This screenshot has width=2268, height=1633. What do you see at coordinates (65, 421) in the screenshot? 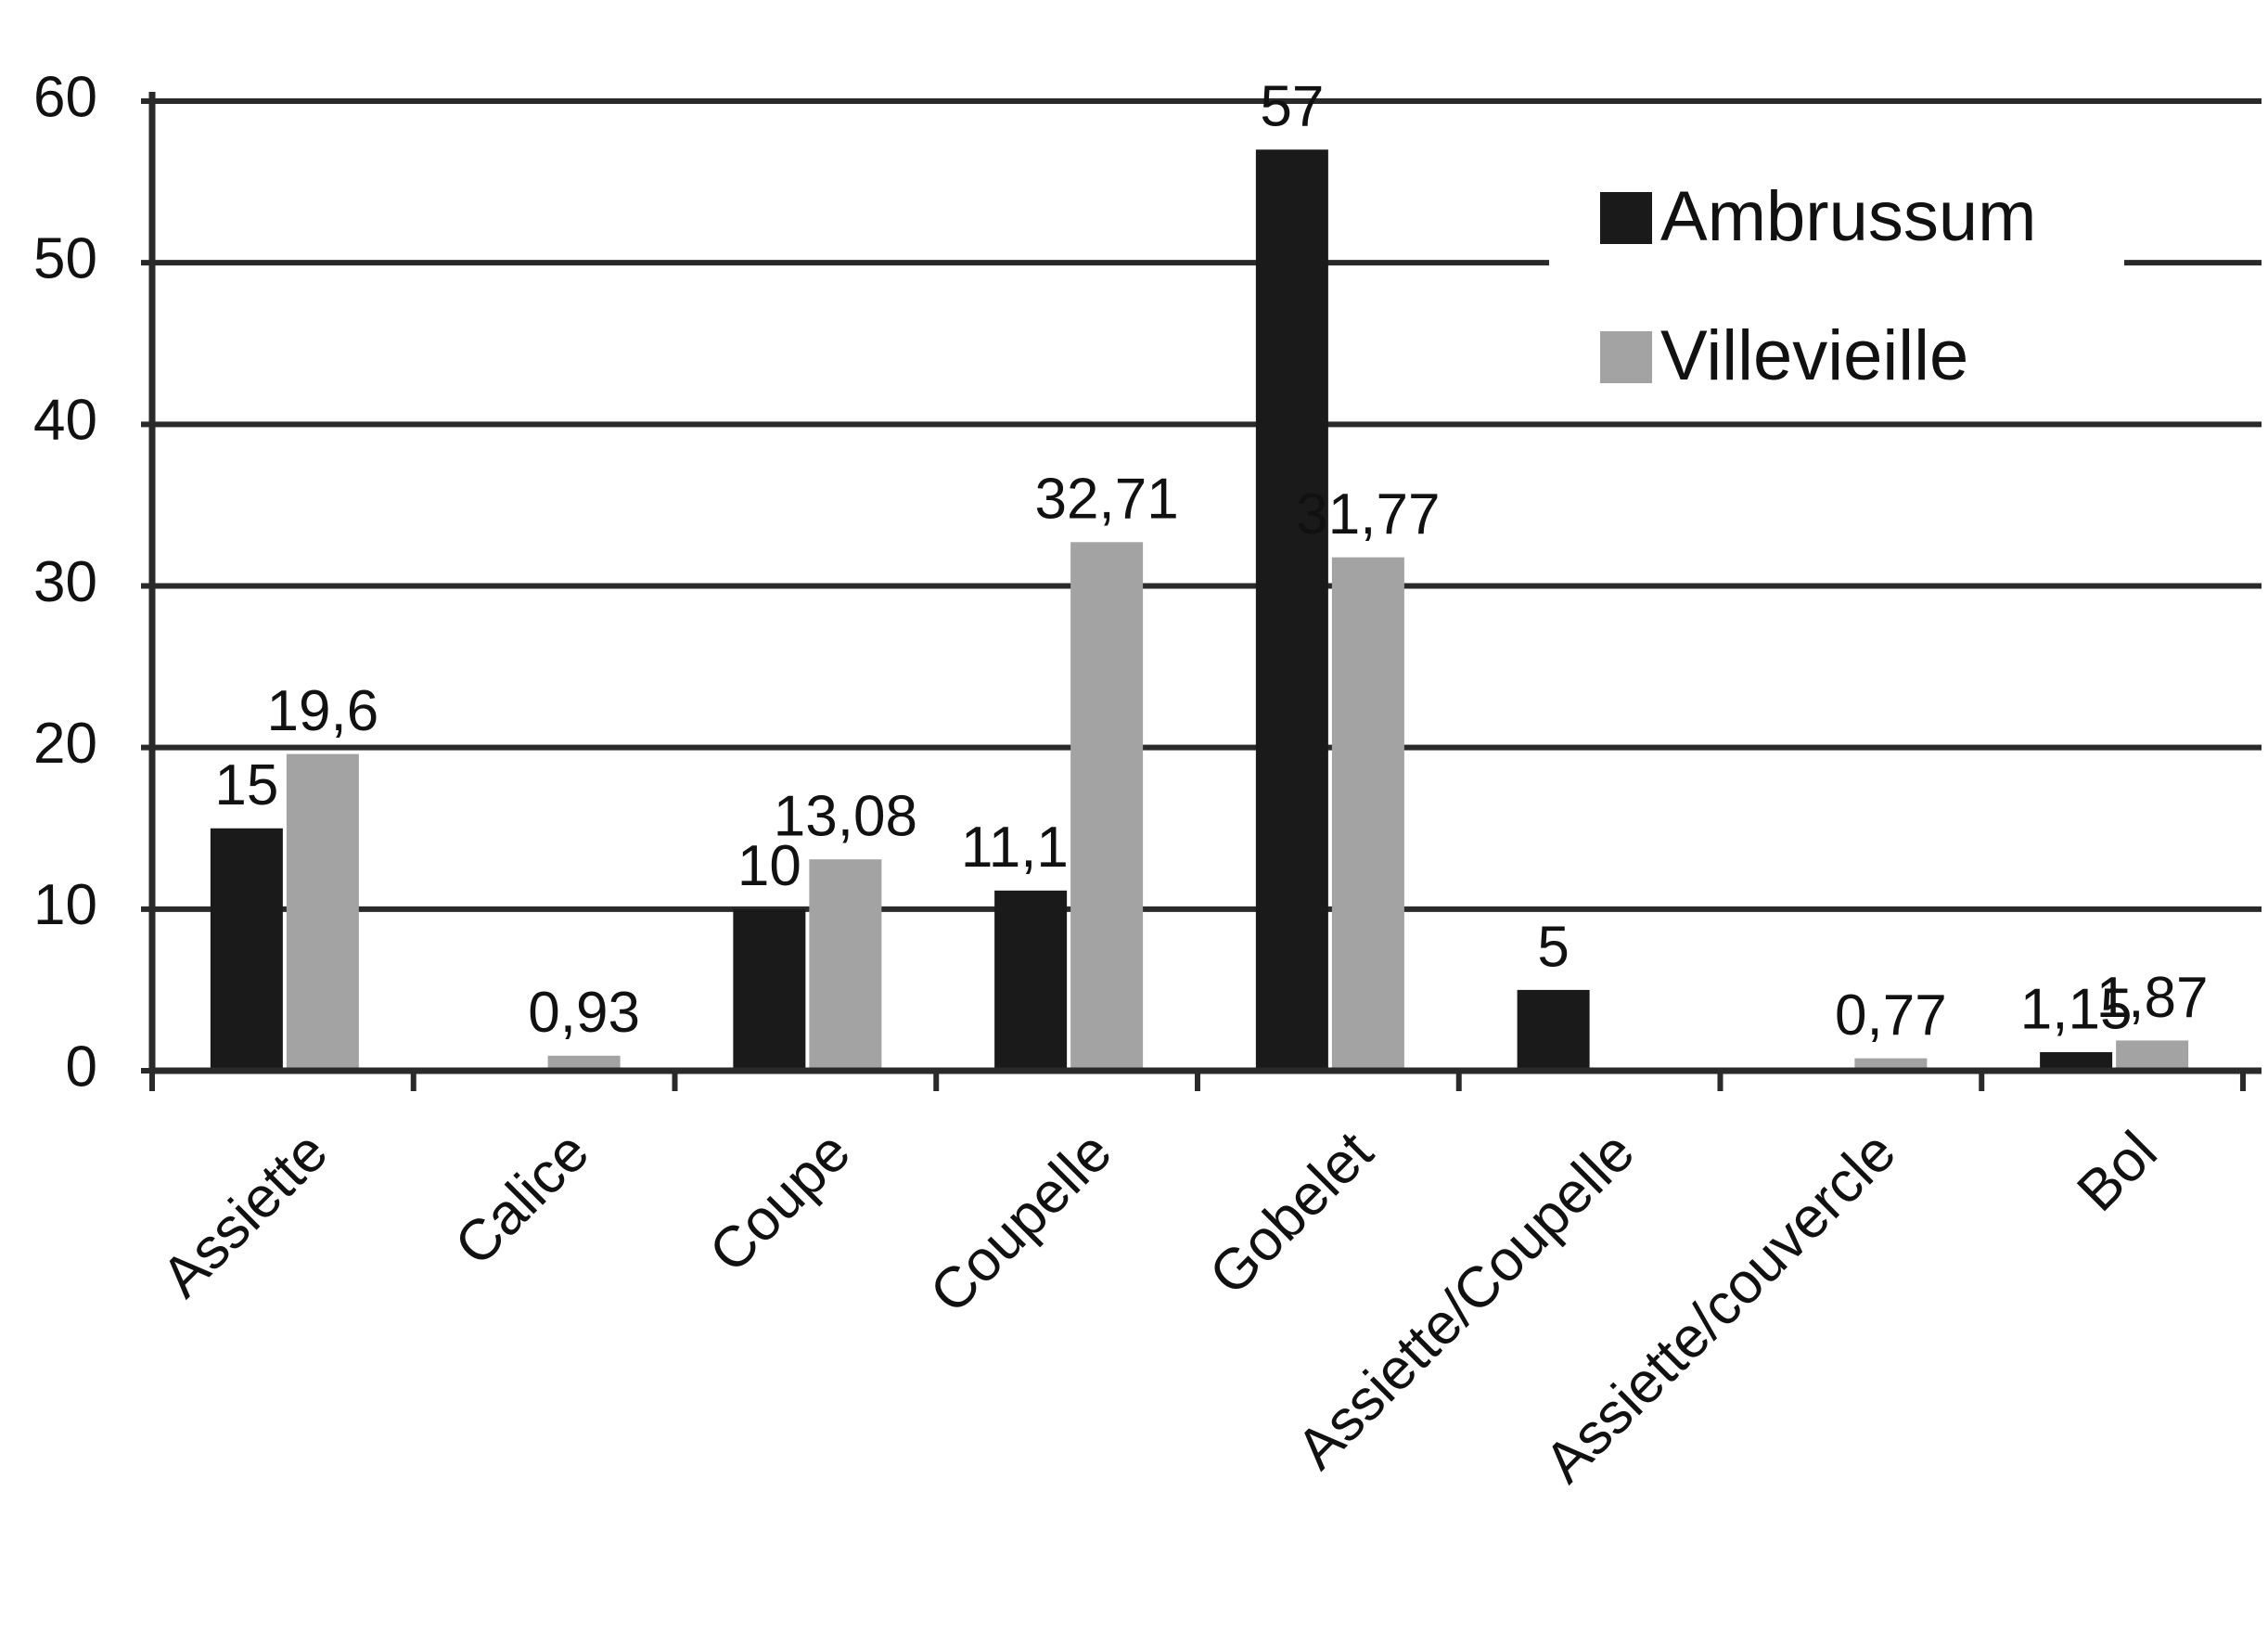
I see `y-tick-label: 40` at bounding box center [65, 421].